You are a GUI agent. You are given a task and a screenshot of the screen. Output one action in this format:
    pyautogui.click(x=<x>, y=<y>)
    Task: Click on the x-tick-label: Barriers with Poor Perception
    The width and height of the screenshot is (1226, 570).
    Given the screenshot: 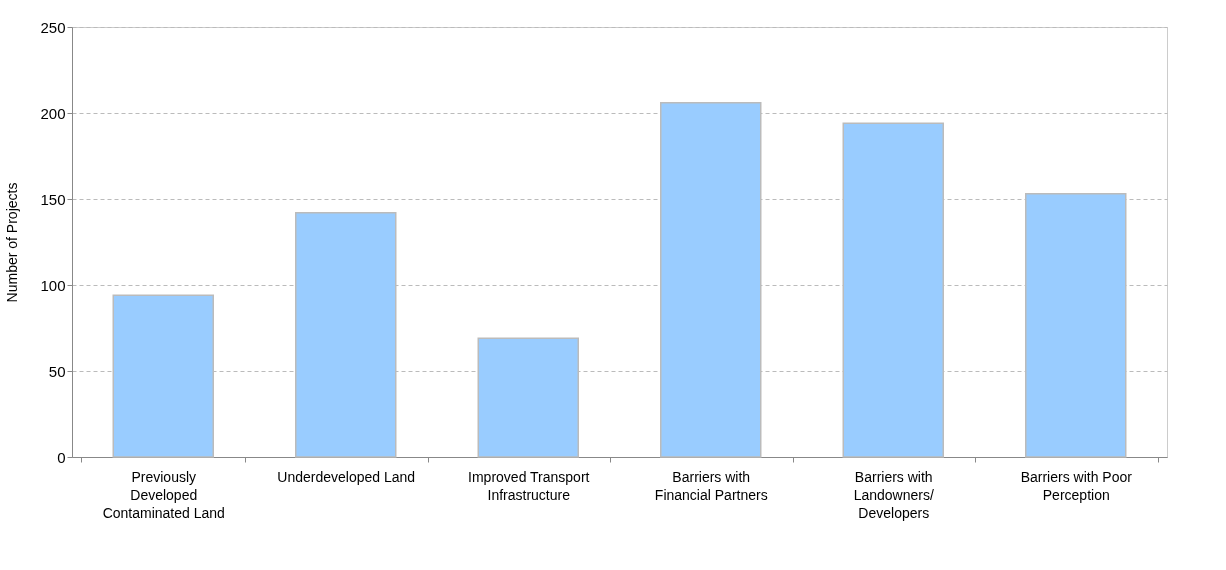 What is the action you would take?
    pyautogui.click(x=1076, y=485)
    